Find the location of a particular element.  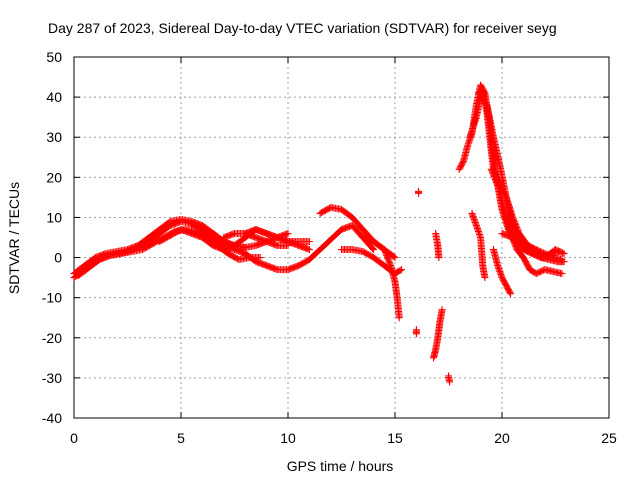

series-track-k is located at coordinates (419, 192).